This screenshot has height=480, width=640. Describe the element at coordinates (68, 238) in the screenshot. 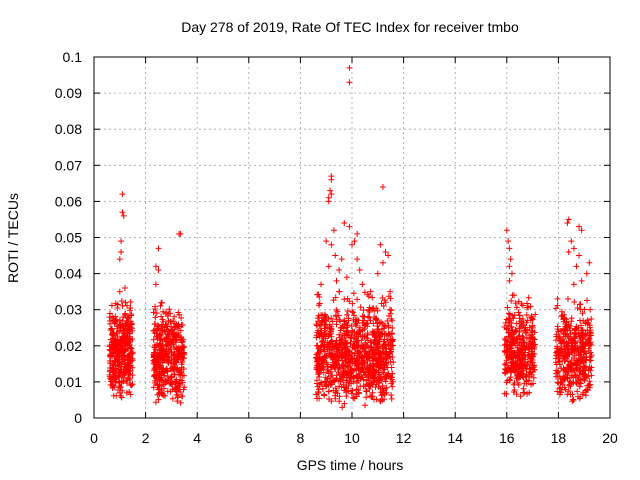

I see `y-tick-label: 0.05` at that location.